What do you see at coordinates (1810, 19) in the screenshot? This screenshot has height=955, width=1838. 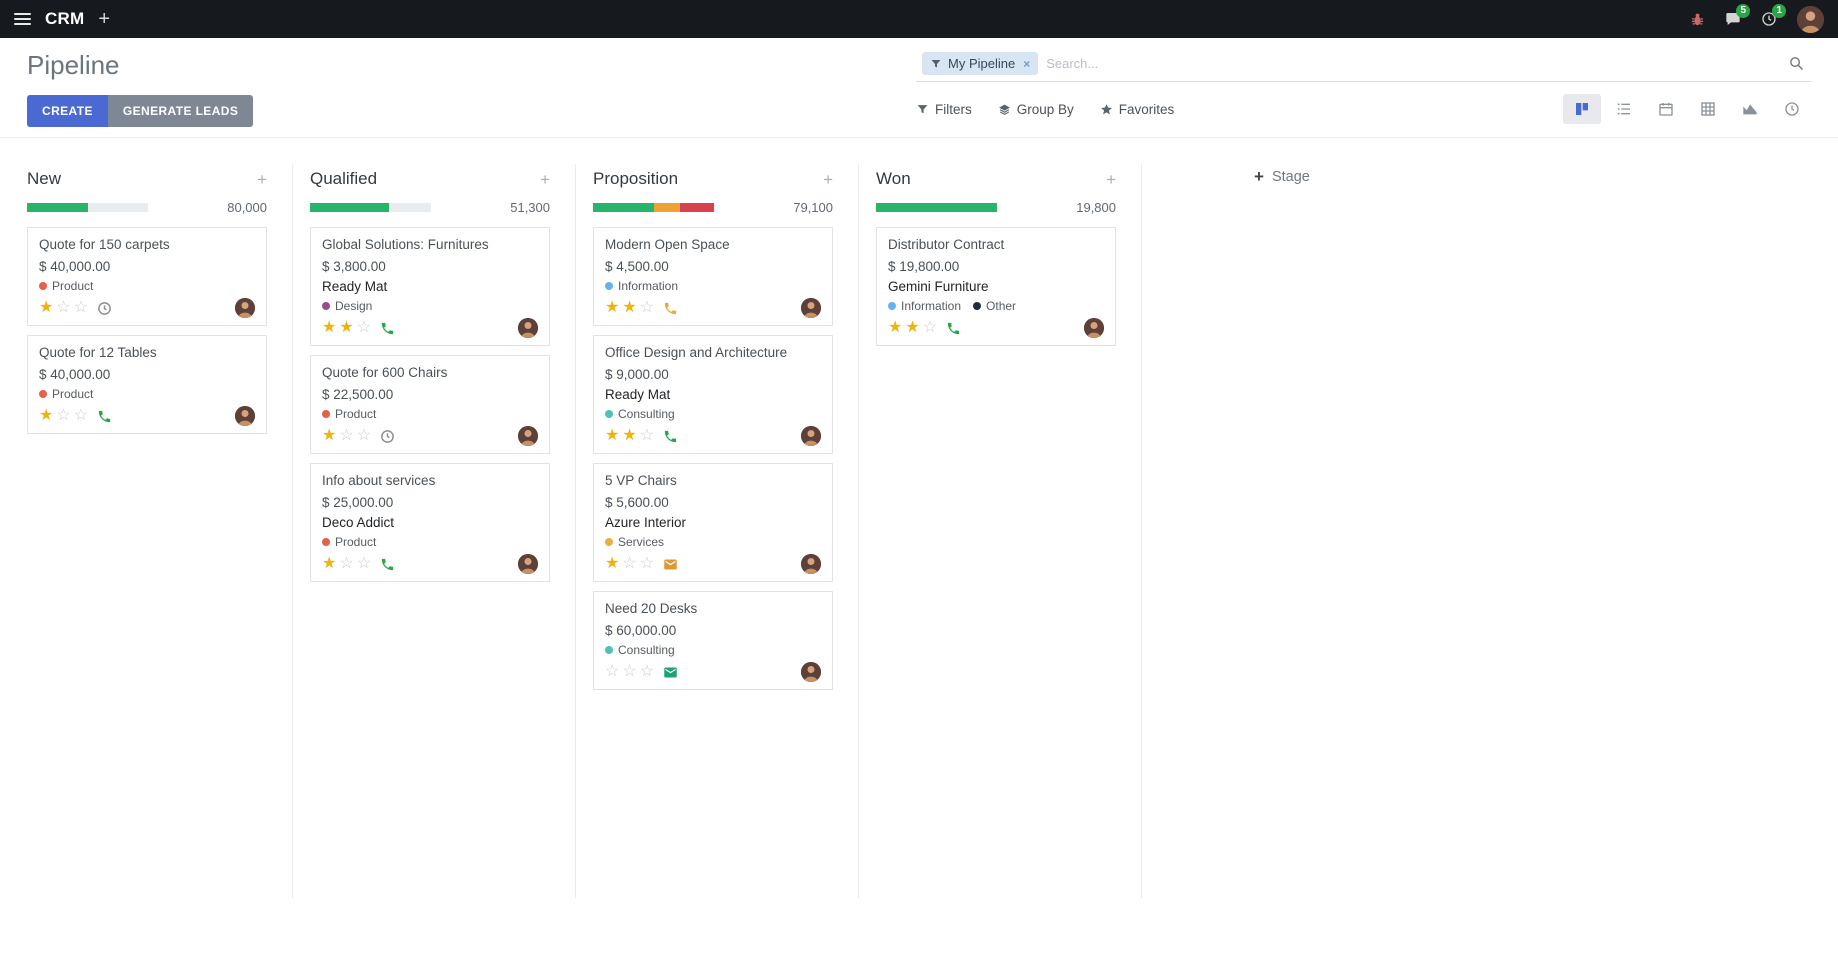 I see `user-avatar` at bounding box center [1810, 19].